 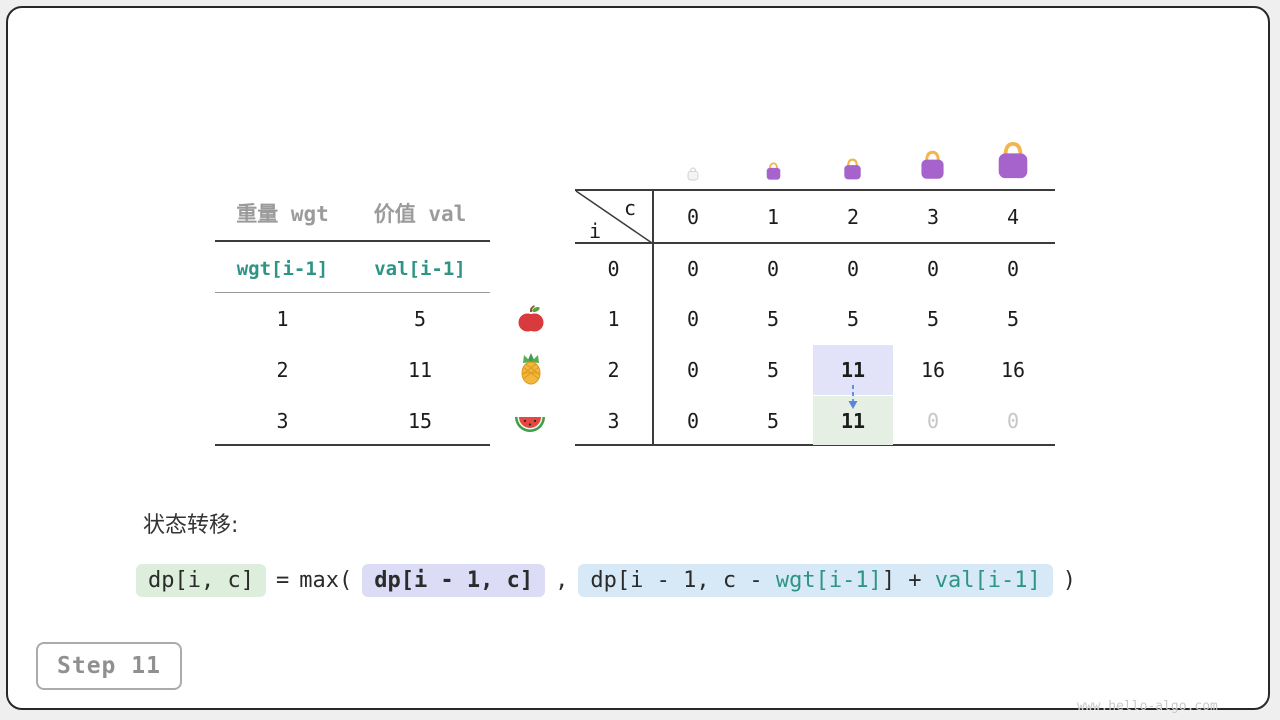 What do you see at coordinates (326, 580) in the screenshot?
I see `formula-max-open: max(` at bounding box center [326, 580].